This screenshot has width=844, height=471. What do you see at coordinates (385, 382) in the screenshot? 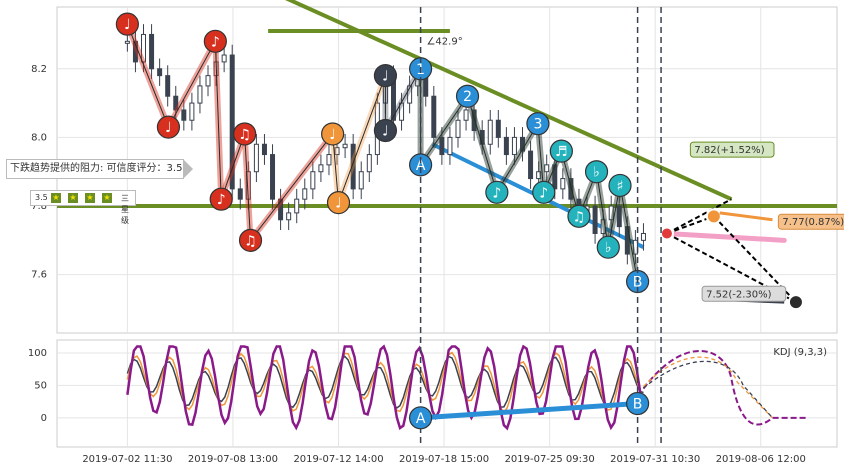
I see `kdj-K-line` at bounding box center [385, 382].